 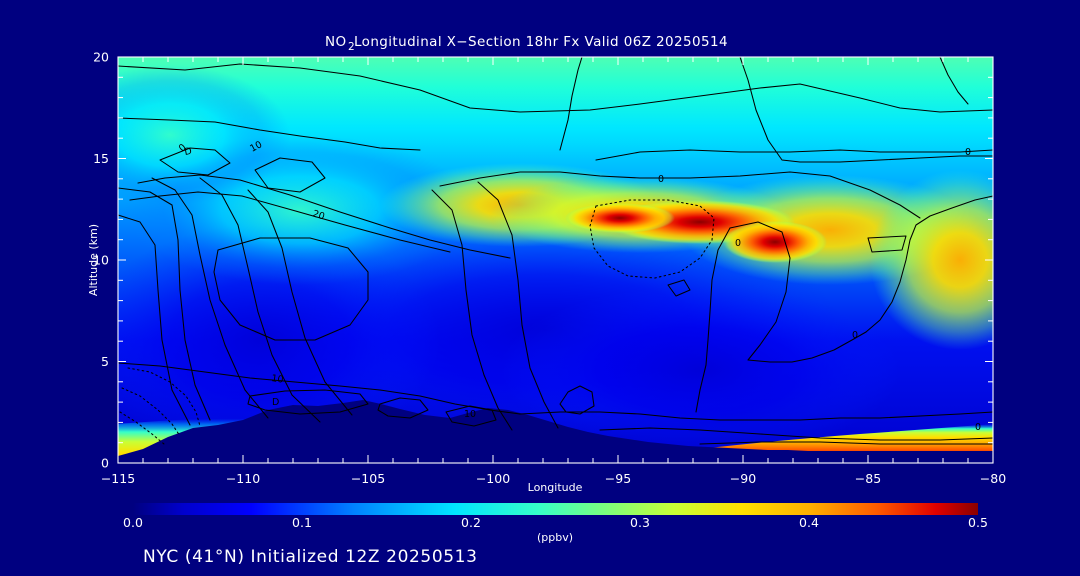 I want to click on y-tick-label-1: 5, so click(x=105, y=361).